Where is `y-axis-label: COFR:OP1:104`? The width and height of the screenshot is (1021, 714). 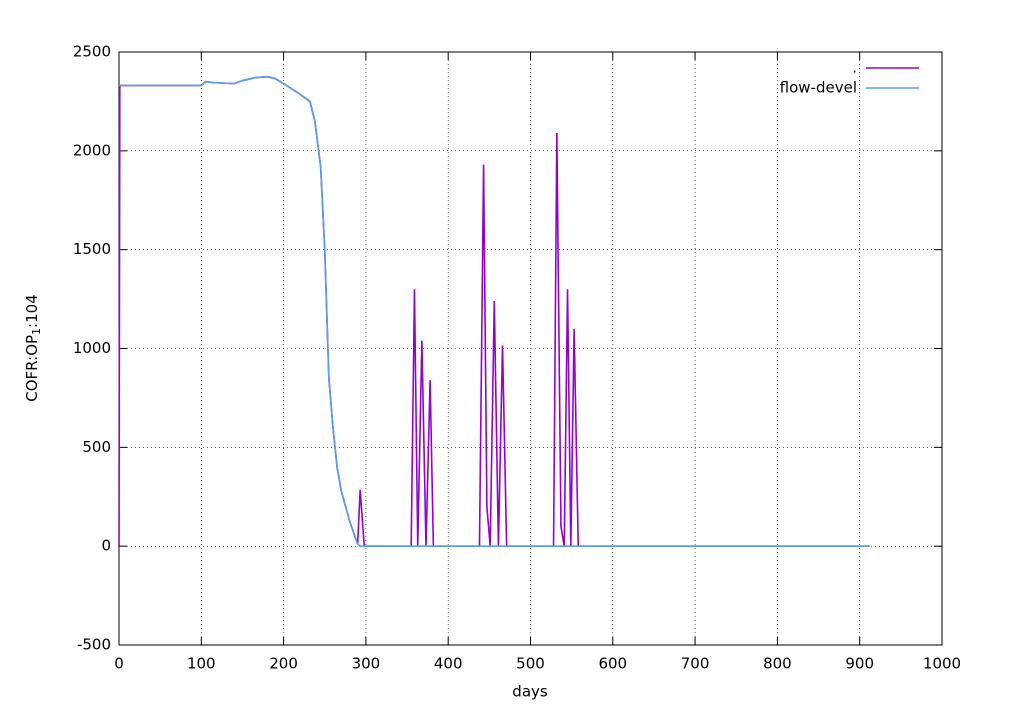 y-axis-label: COFR:OP1:104 is located at coordinates (33, 347).